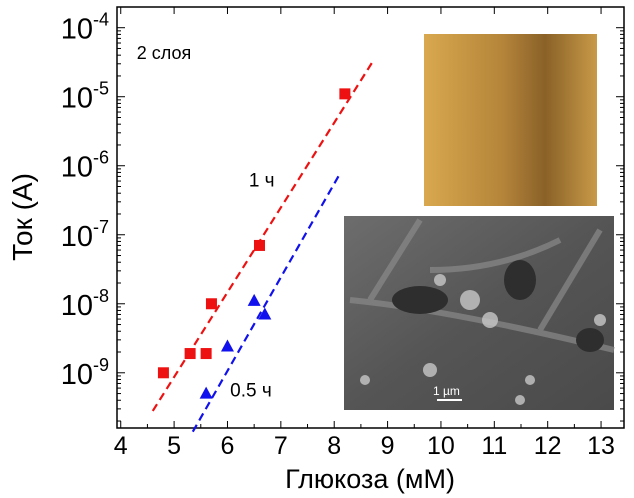 Image resolution: width=634 pixels, height=498 pixels. I want to click on y-axis-label: Ток (А), so click(22, 217).